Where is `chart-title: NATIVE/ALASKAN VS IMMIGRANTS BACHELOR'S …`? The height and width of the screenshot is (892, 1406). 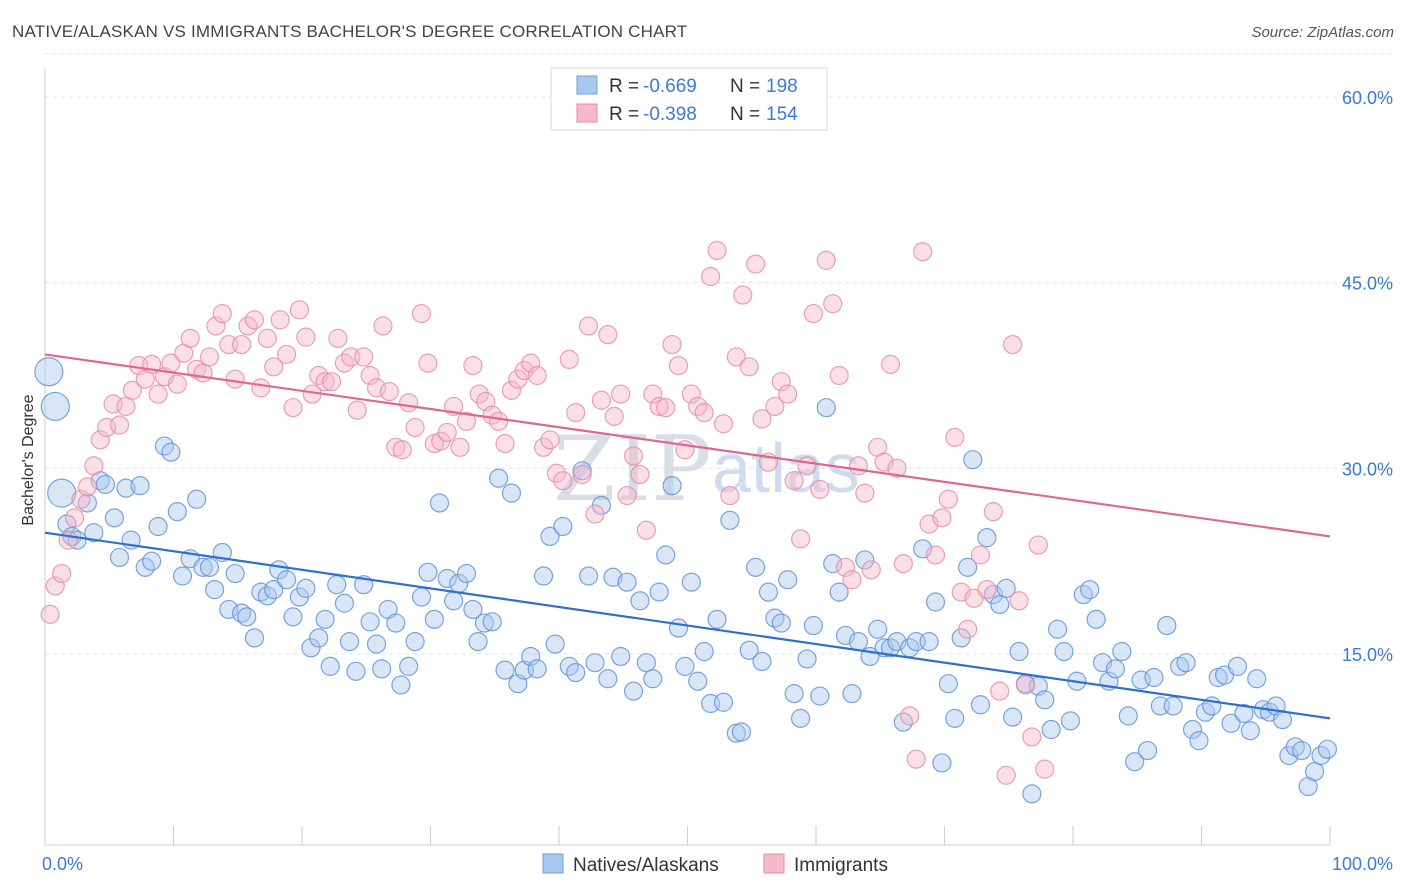
chart-title: NATIVE/ALASKAN VS IMMIGRANTS BACHELOR'S … is located at coordinates (350, 31).